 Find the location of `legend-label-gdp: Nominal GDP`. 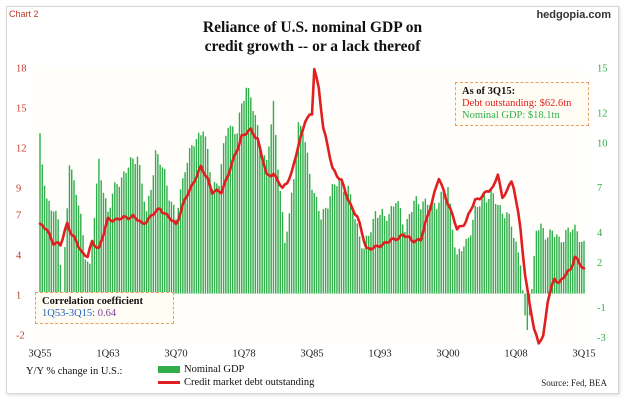

legend-label-gdp: Nominal GDP is located at coordinates (214, 369).